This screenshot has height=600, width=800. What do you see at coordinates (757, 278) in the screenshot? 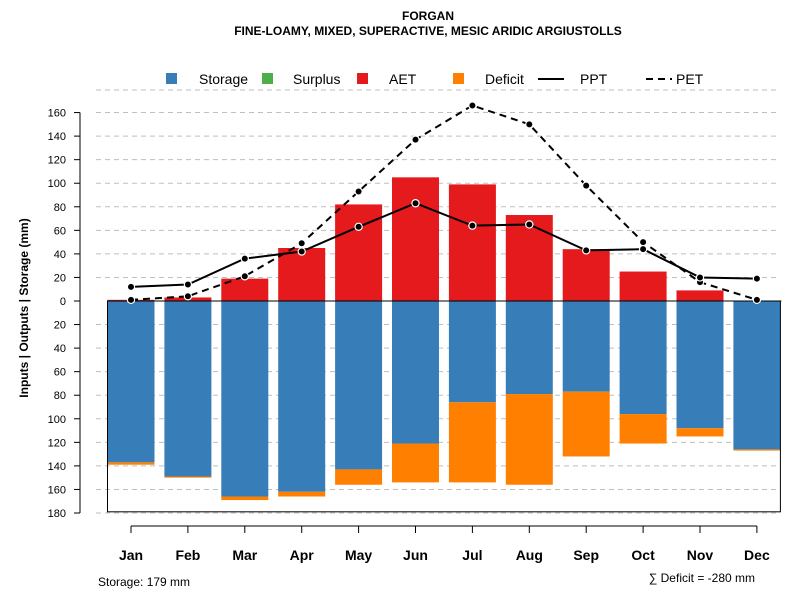
I see `ppt-point-dec` at bounding box center [757, 278].